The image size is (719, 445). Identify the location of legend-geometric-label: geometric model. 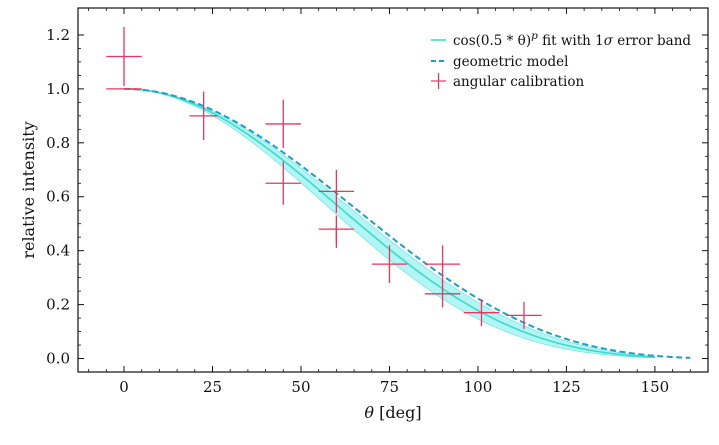
(510, 62).